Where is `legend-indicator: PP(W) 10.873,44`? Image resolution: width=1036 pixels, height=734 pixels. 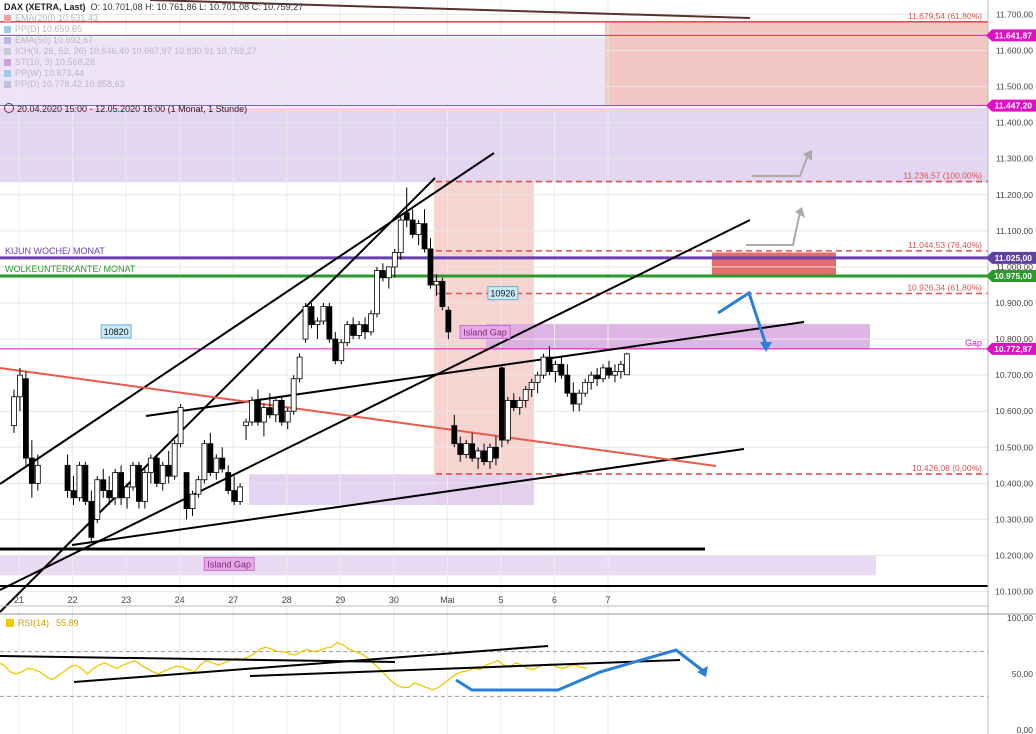 legend-indicator: PP(W) 10.873,44 is located at coordinates (153, 73).